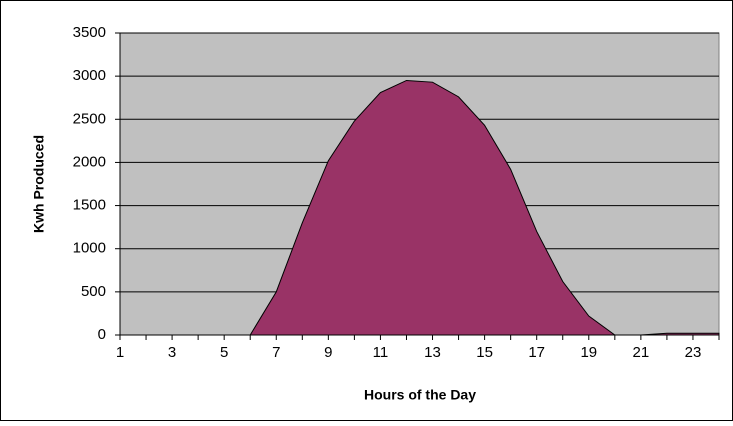 The image size is (733, 426). I want to click on y-tick-label: 2000, so click(89, 161).